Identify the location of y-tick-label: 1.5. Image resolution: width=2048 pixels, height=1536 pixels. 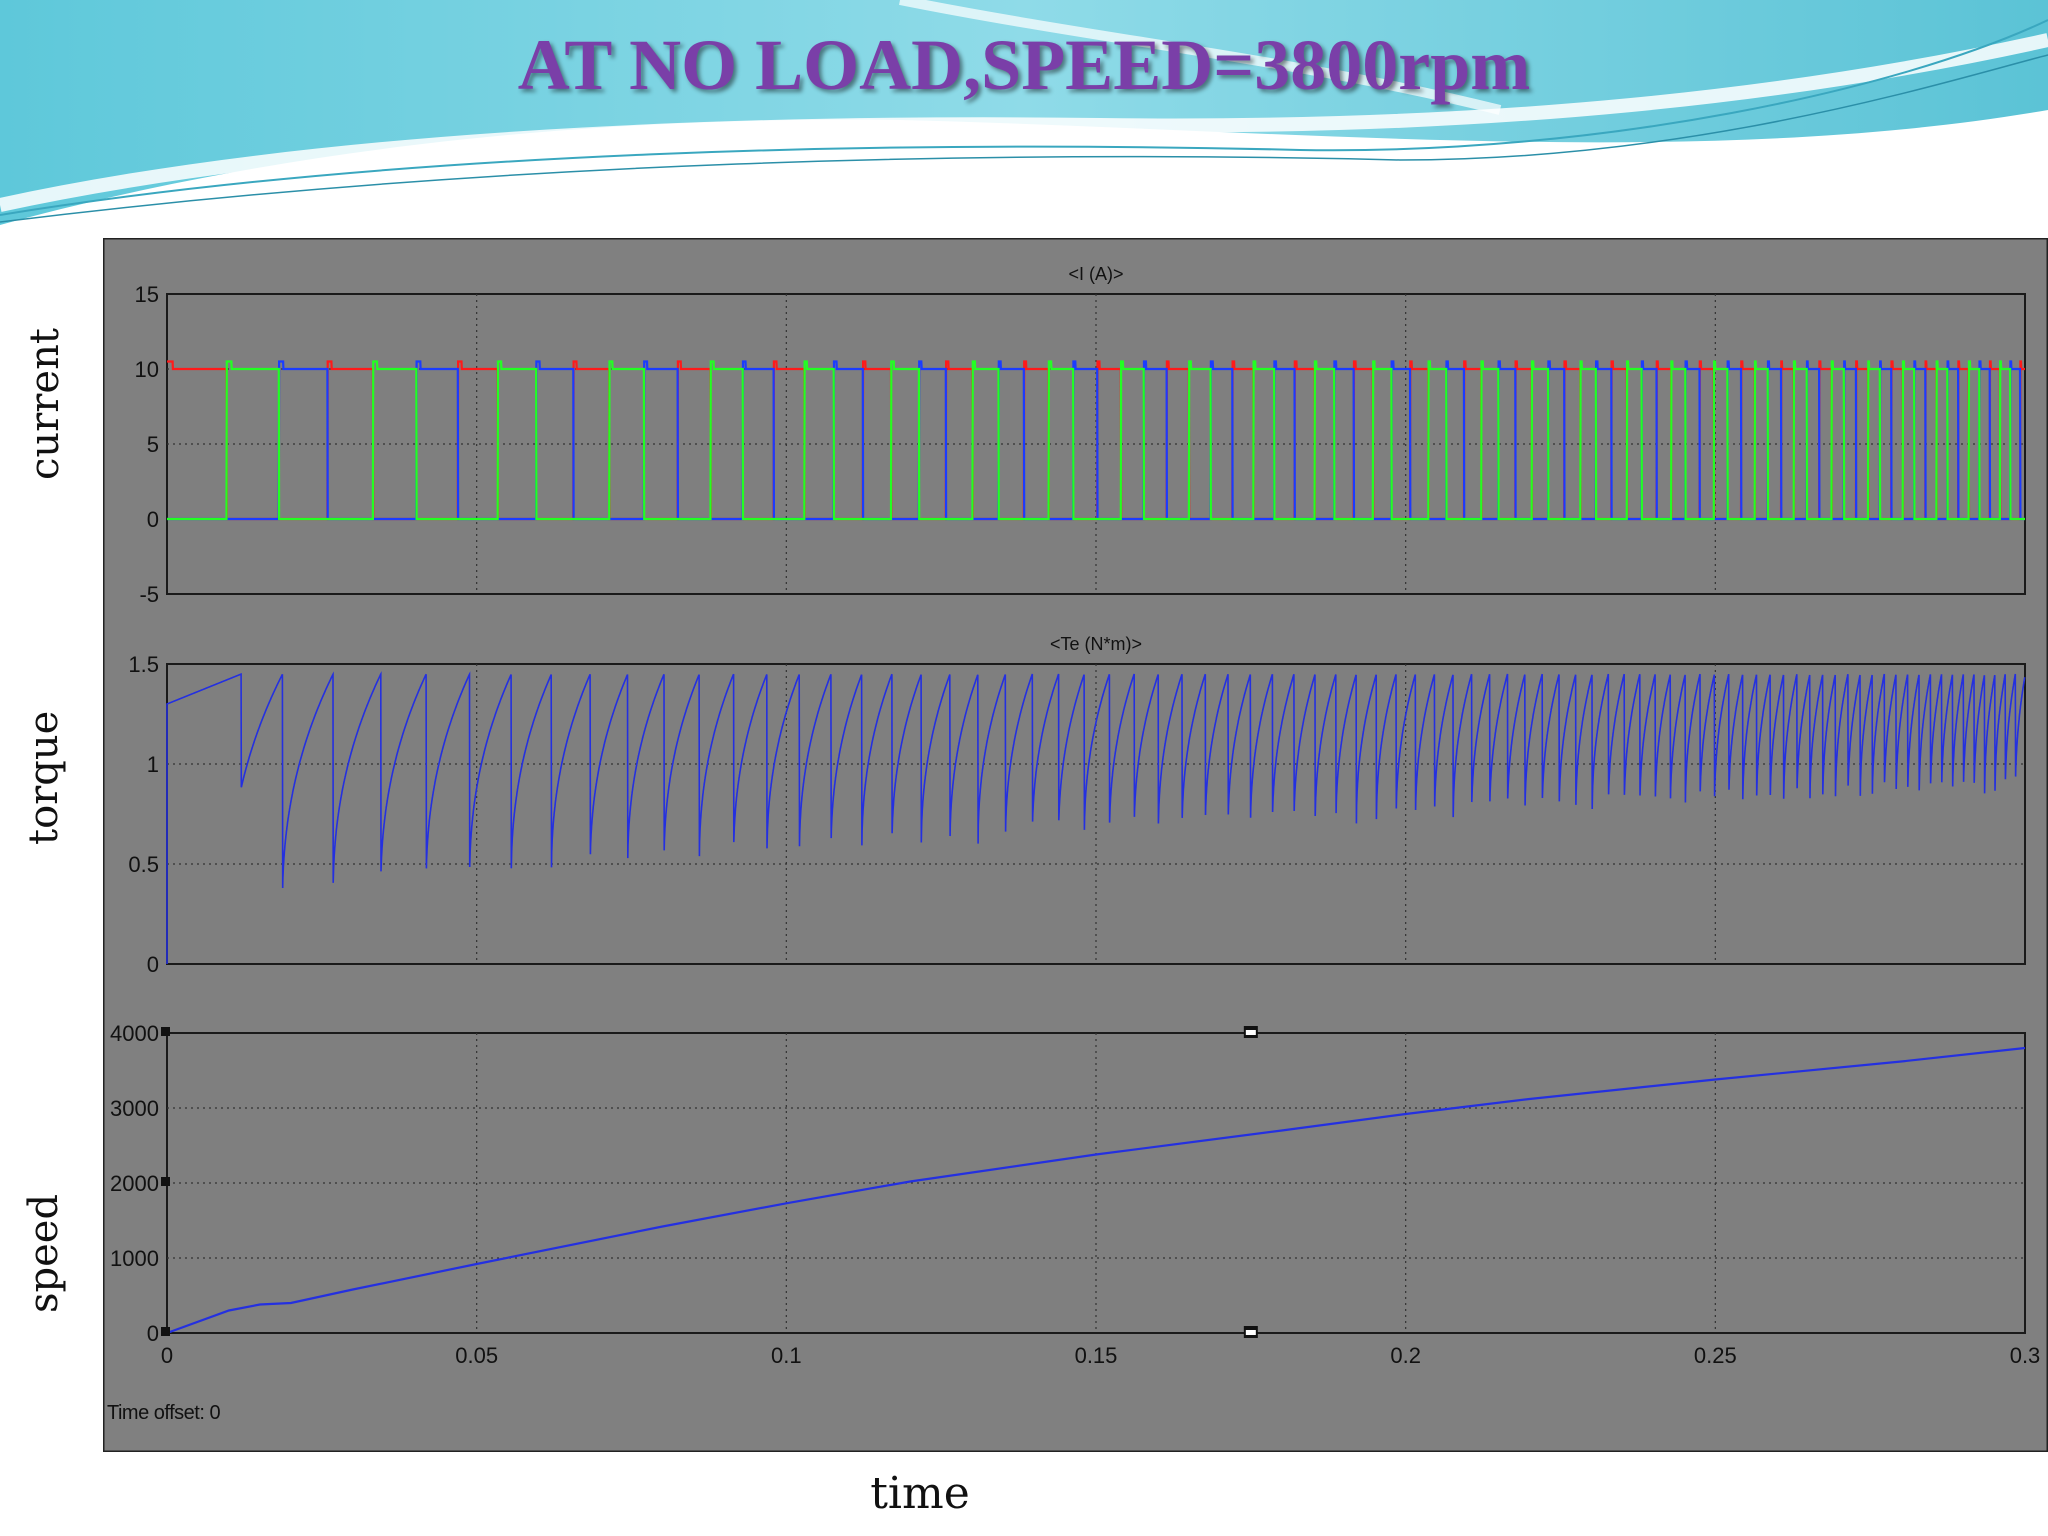
(143, 664).